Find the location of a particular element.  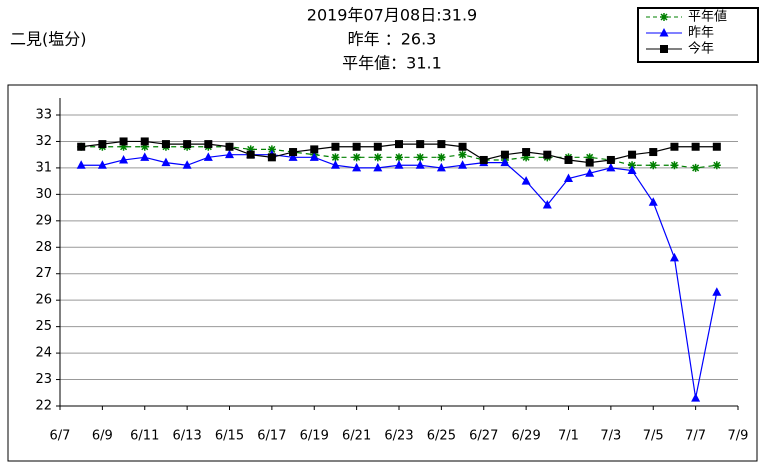

x-tick-label: 6/25 is located at coordinates (441, 436).